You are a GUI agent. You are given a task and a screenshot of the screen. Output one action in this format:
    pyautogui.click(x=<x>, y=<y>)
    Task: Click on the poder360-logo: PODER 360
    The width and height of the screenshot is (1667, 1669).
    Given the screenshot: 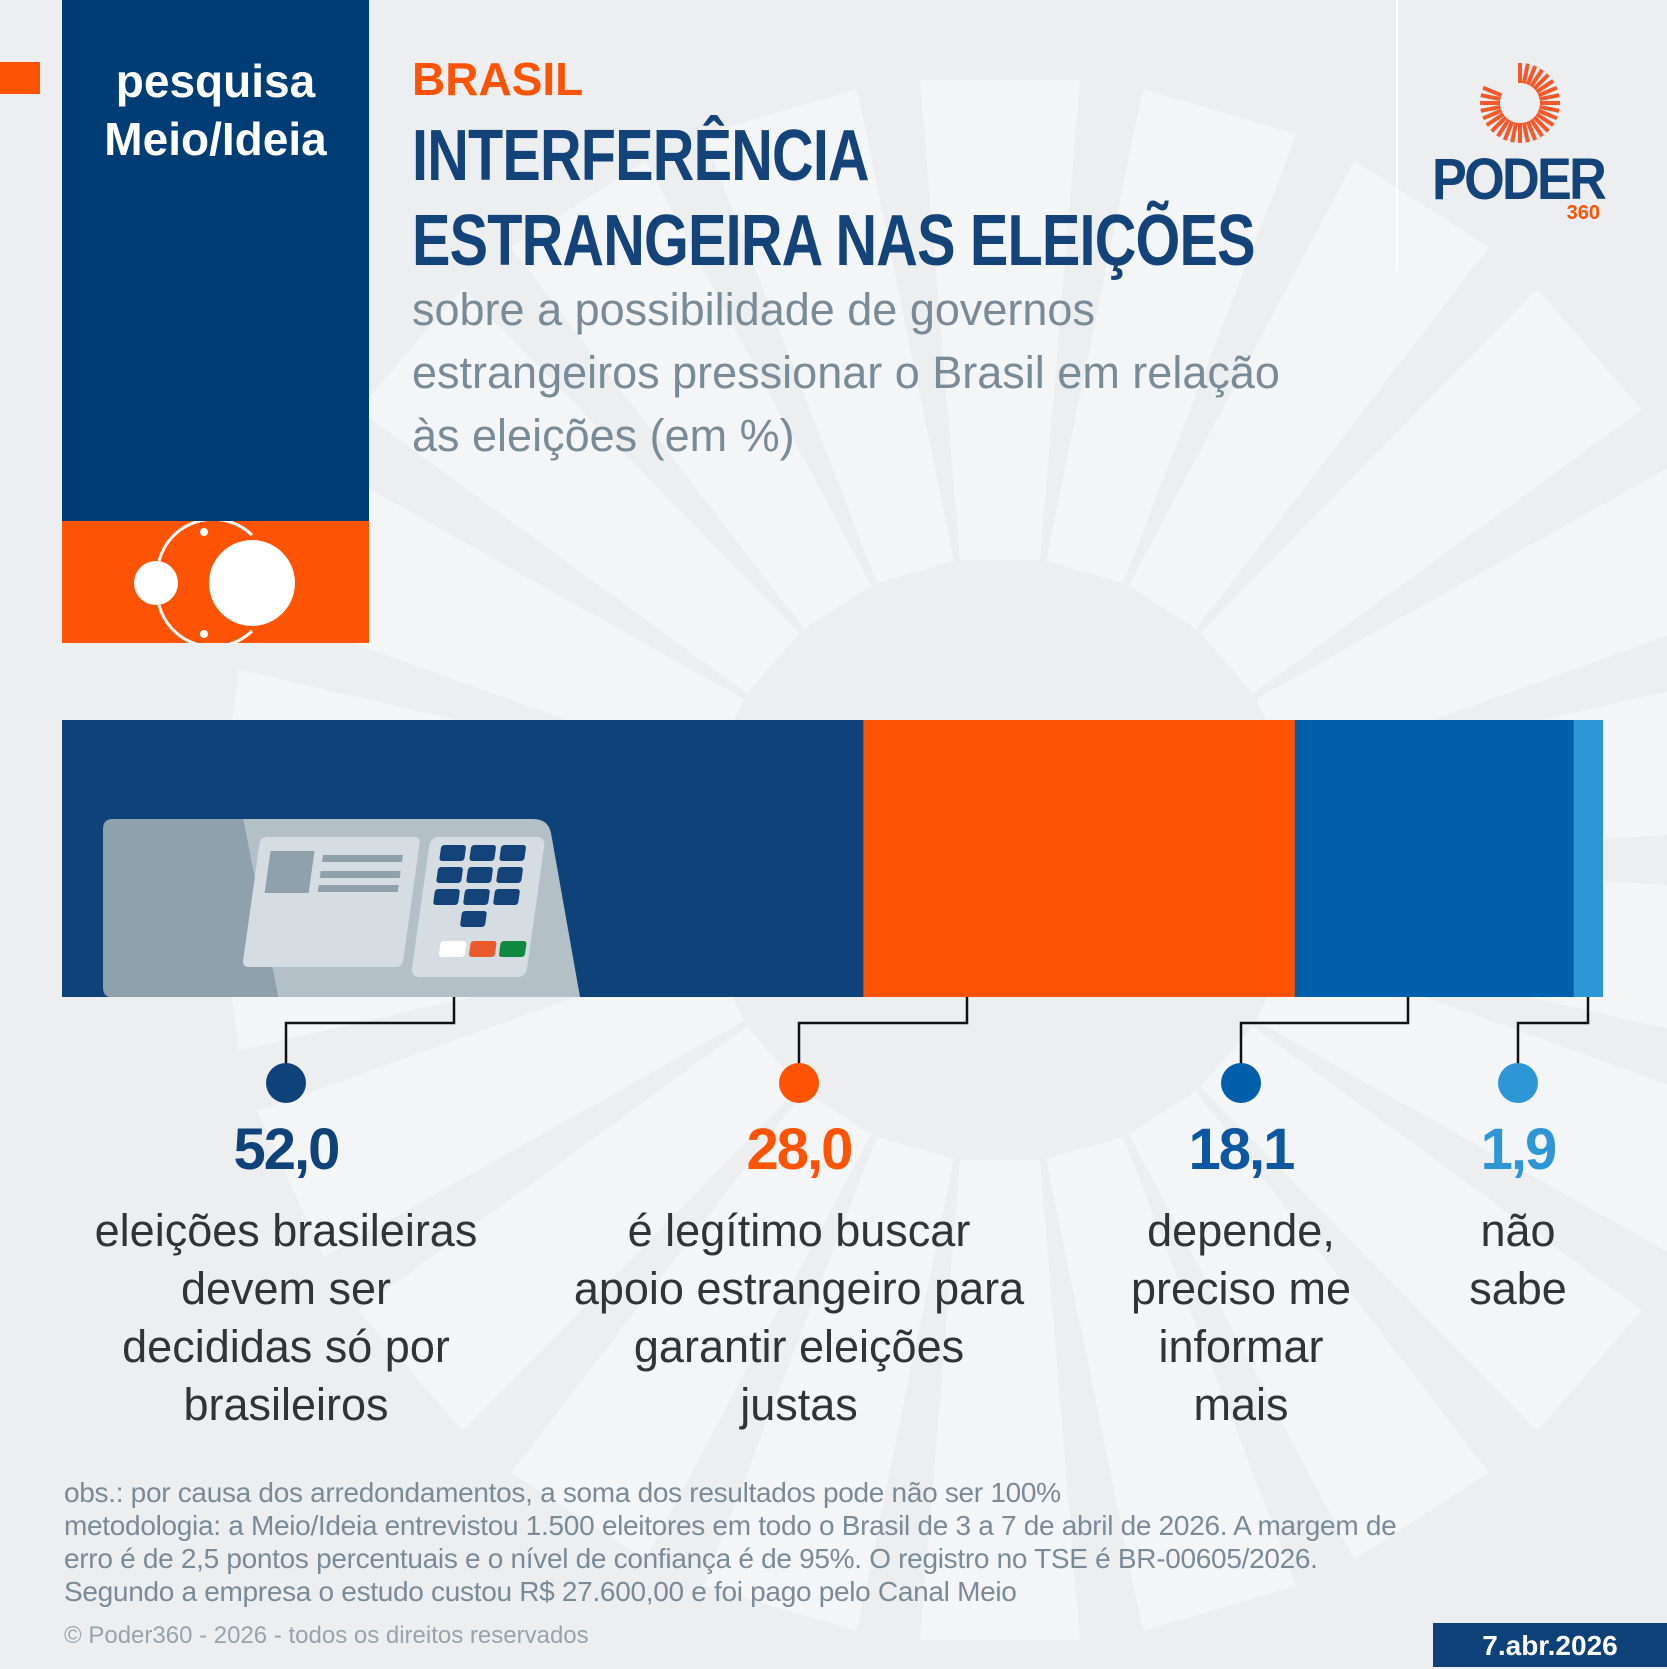 What is the action you would take?
    pyautogui.click(x=1520, y=143)
    